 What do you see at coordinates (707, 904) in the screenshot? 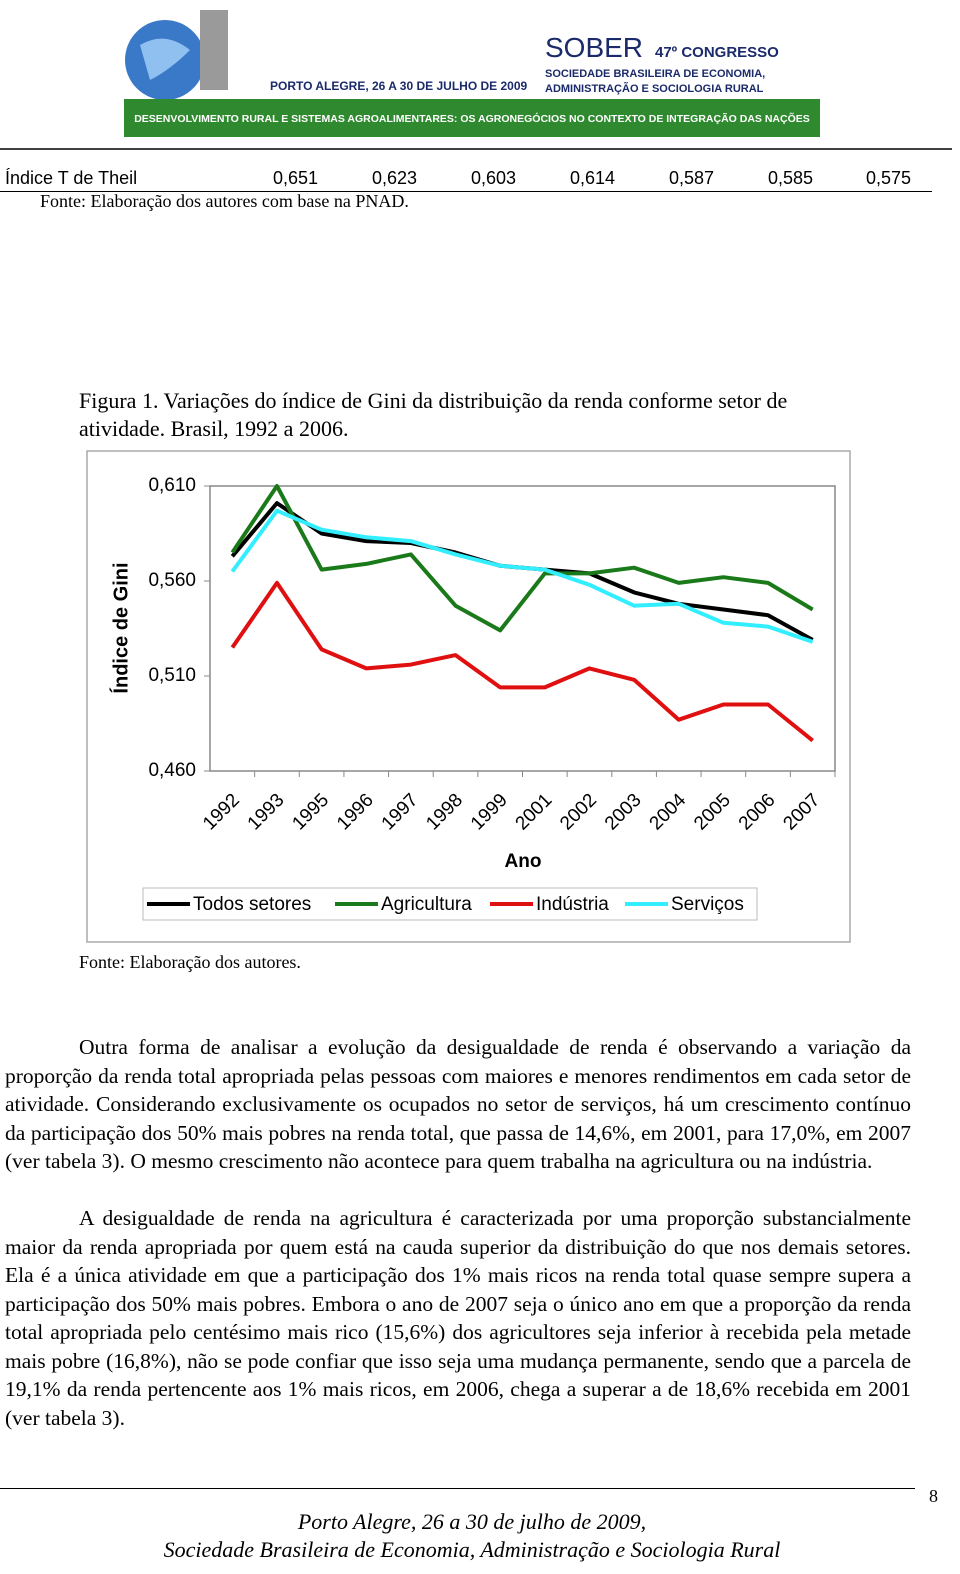
I see `legend-label: Serviços` at bounding box center [707, 904].